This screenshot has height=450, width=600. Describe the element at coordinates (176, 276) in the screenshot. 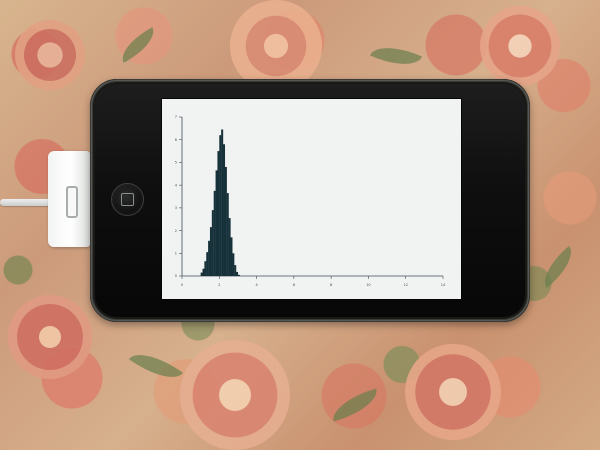

I see `y-axis-tick-label: 0` at that location.